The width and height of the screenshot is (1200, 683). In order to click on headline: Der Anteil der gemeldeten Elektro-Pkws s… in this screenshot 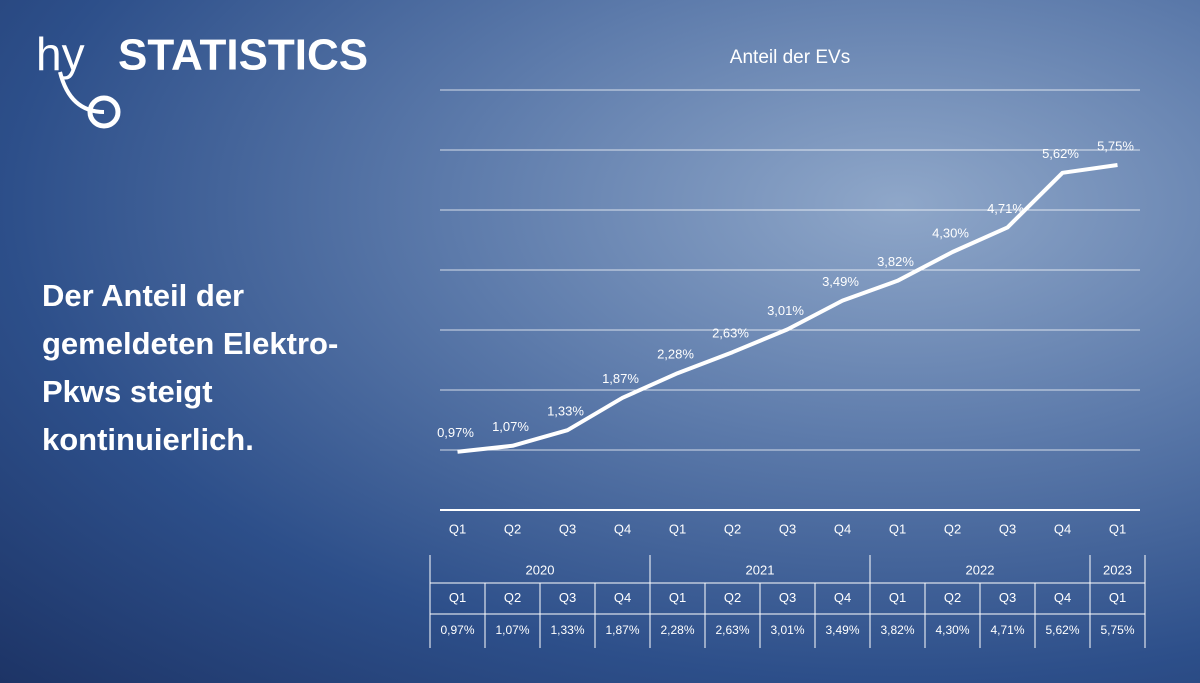, I will do `click(190, 367)`.